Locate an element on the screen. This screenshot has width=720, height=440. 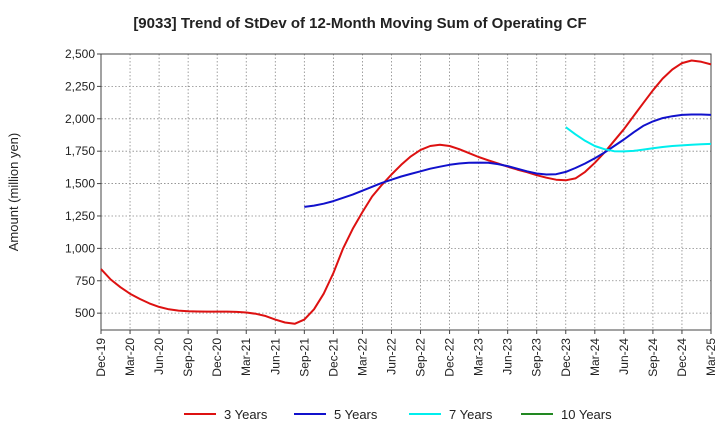
x-tick-label: Jun-21 is located at coordinates (275, 356).